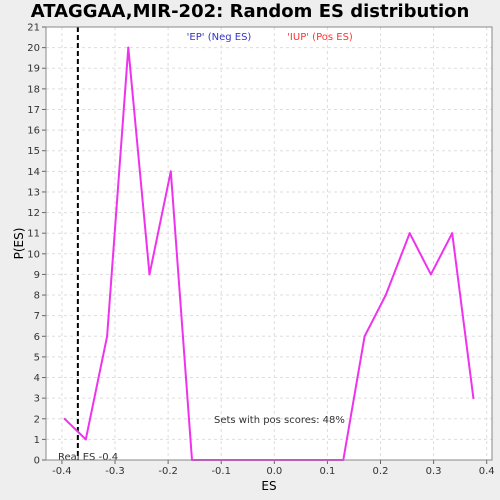 The image size is (500, 500). I want to click on y-tick-label: 15, so click(33, 151).